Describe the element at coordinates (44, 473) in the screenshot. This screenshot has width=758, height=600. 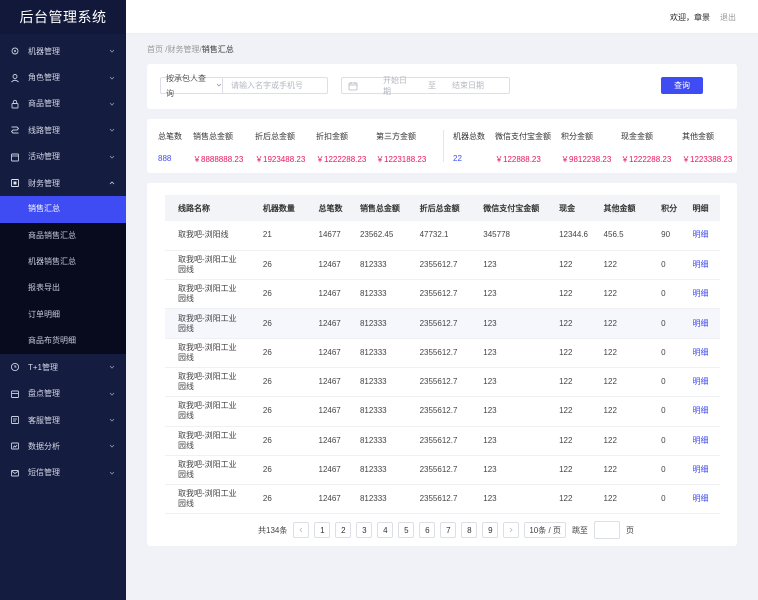
I see `sidebar-item-label: 短信管理` at that location.